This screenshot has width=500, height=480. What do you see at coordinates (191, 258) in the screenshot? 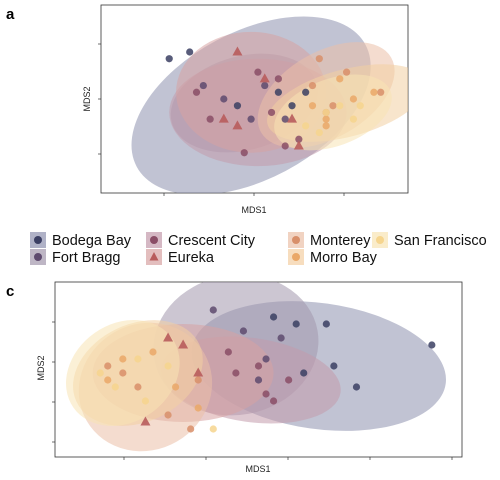
I see `legend-label-eureka: Eureka` at bounding box center [191, 258].